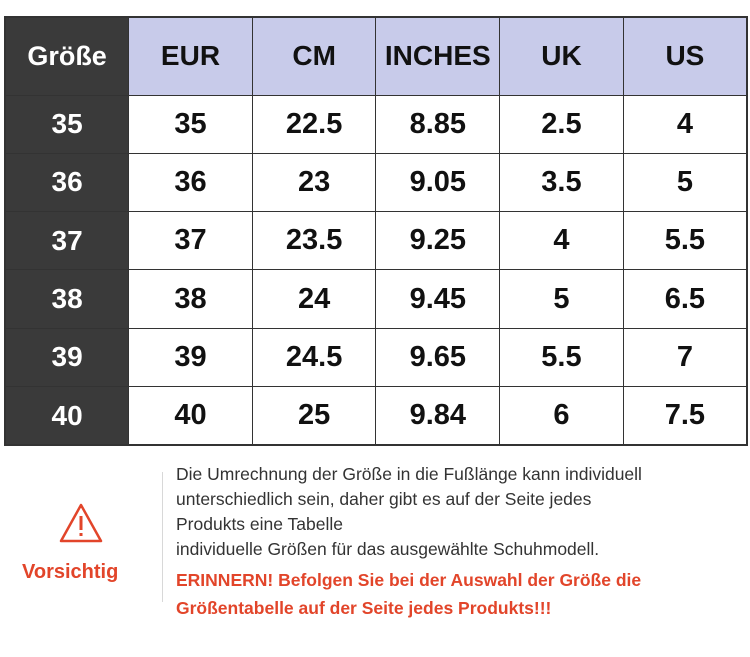  What do you see at coordinates (190, 124) in the screenshot?
I see `eur-cell: 35` at bounding box center [190, 124].